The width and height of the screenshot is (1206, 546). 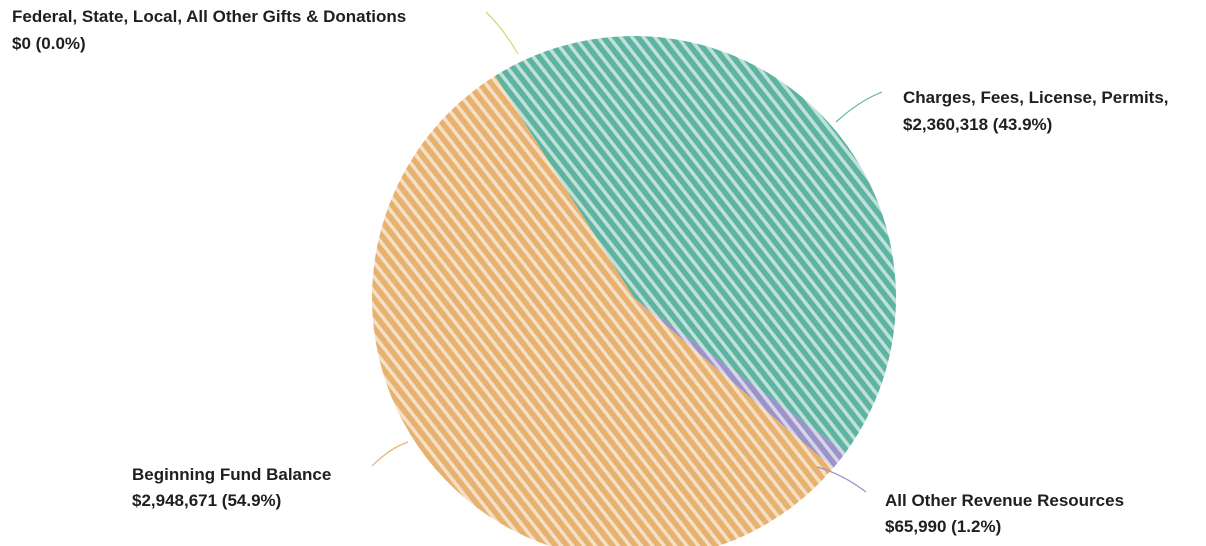 What do you see at coordinates (231, 474) in the screenshot?
I see `slice-name-label: Beginning Fund Balance` at bounding box center [231, 474].